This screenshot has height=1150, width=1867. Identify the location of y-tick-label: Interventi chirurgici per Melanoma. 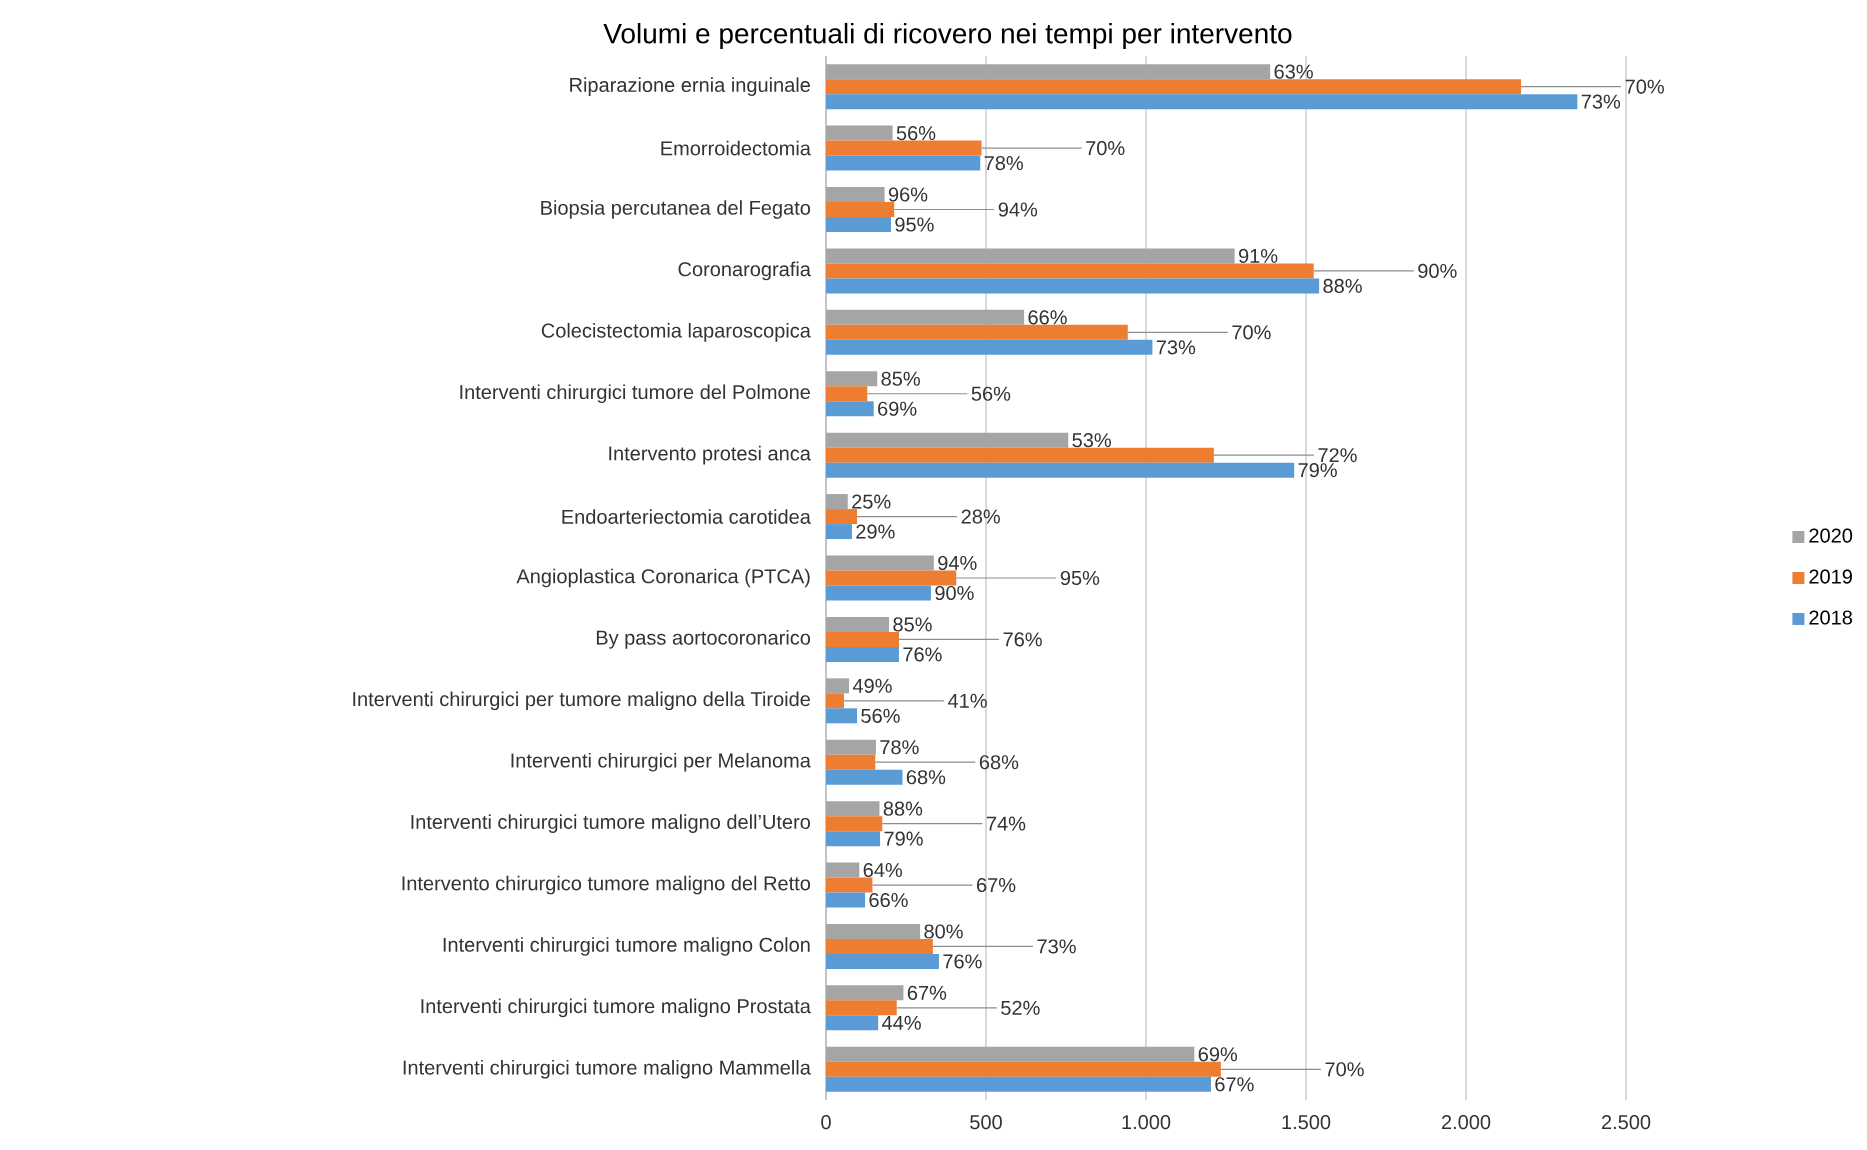
(661, 762).